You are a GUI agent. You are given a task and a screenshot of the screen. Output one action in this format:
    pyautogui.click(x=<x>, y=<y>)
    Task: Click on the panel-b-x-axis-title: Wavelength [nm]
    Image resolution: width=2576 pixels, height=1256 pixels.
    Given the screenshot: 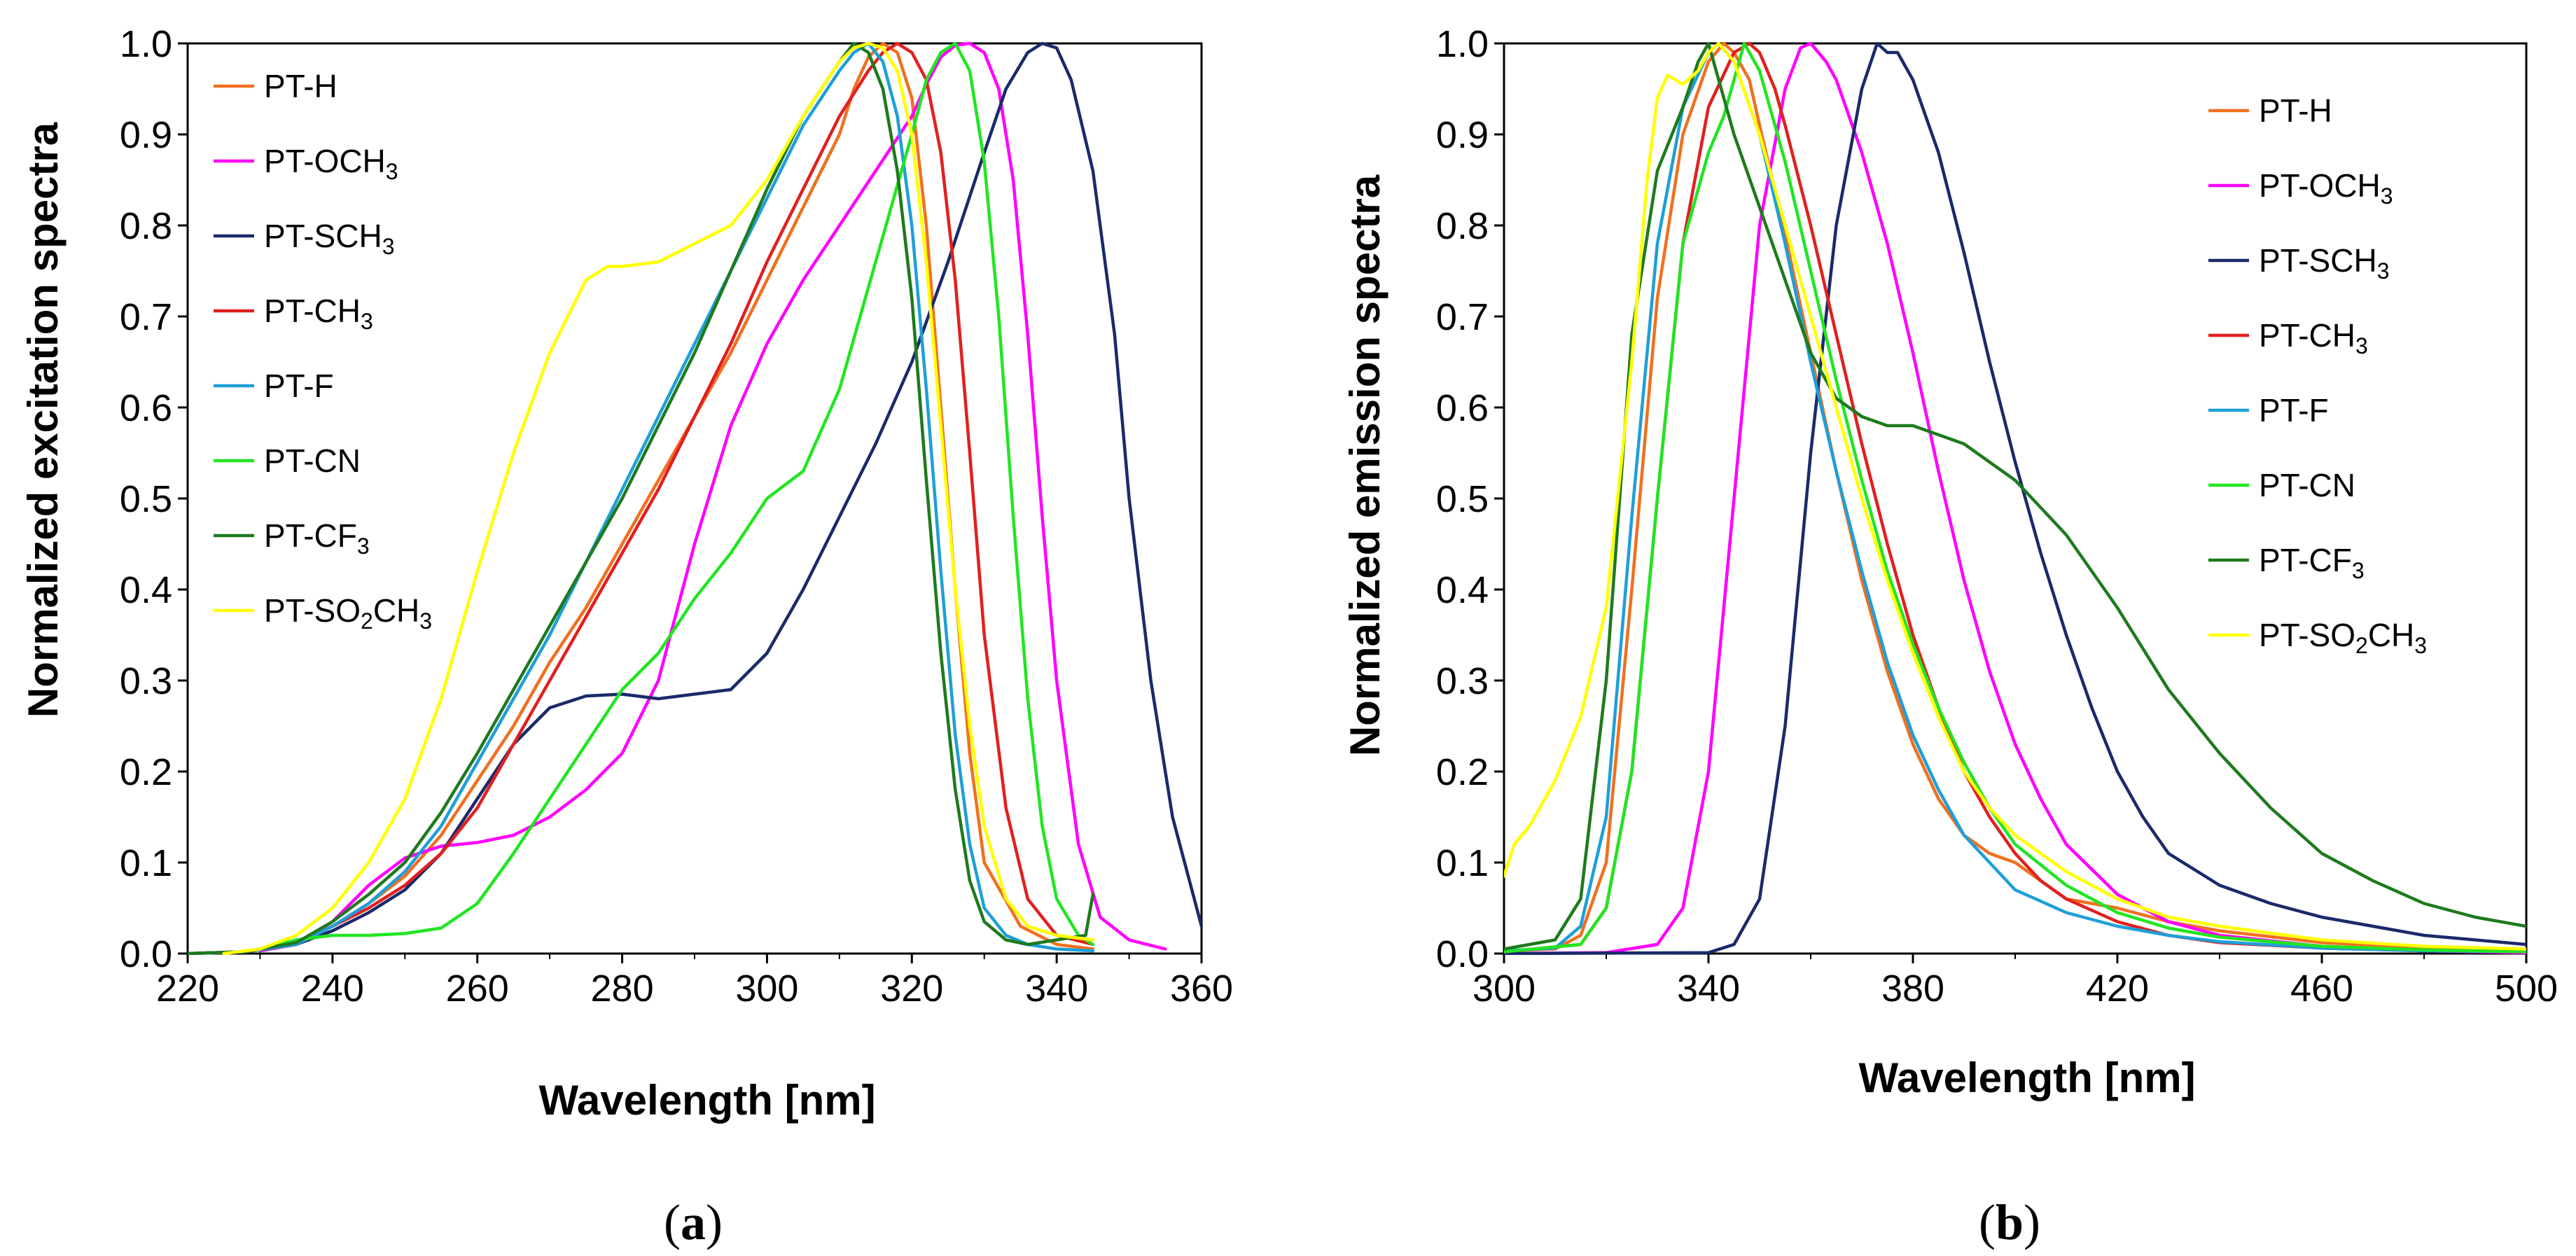 What is the action you would take?
    pyautogui.click(x=2026, y=1077)
    